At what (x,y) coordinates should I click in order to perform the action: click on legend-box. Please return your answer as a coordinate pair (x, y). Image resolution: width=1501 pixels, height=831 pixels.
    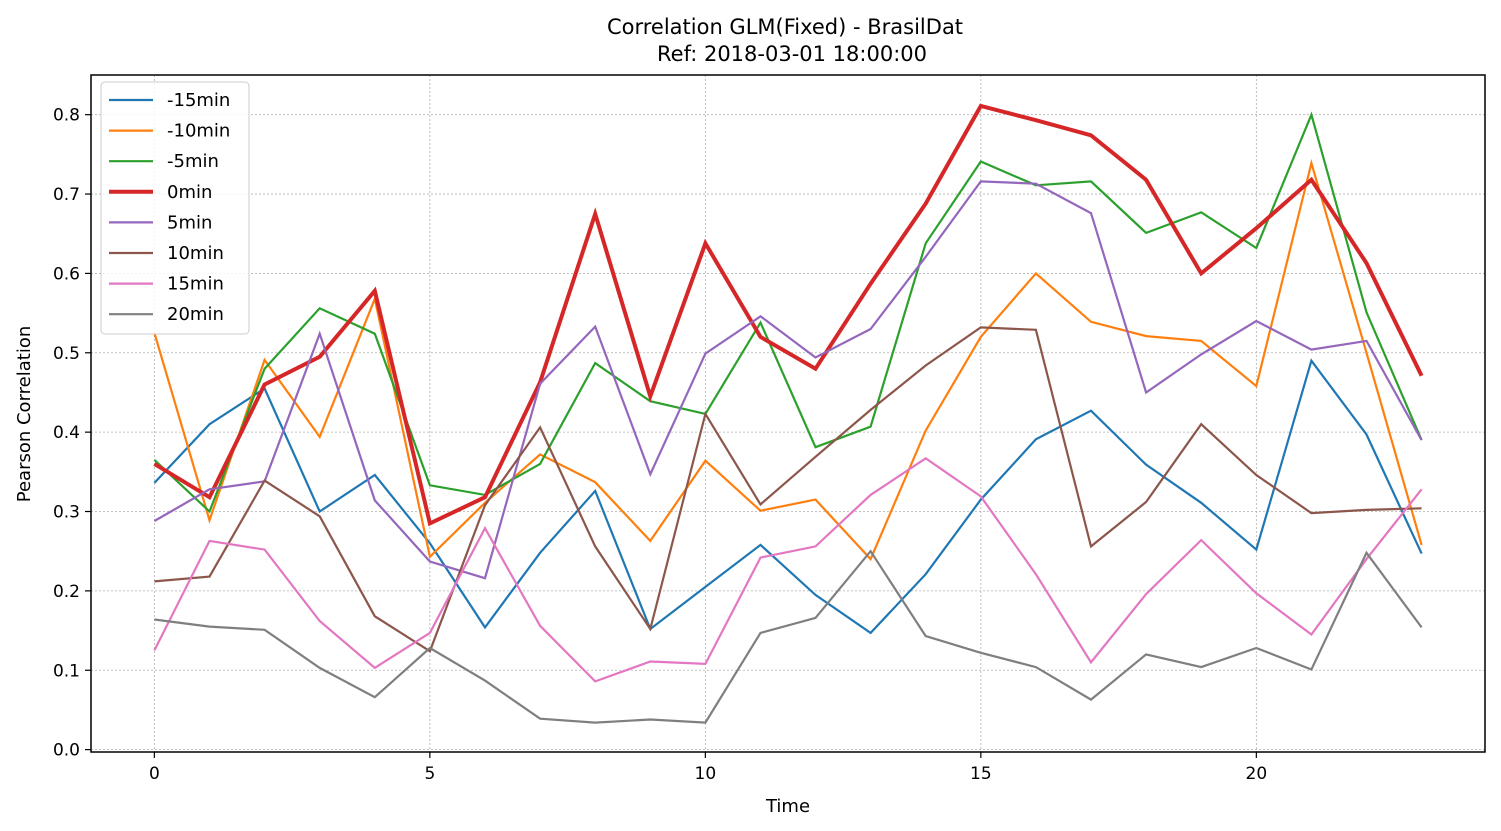
    Looking at the image, I should click on (175, 208).